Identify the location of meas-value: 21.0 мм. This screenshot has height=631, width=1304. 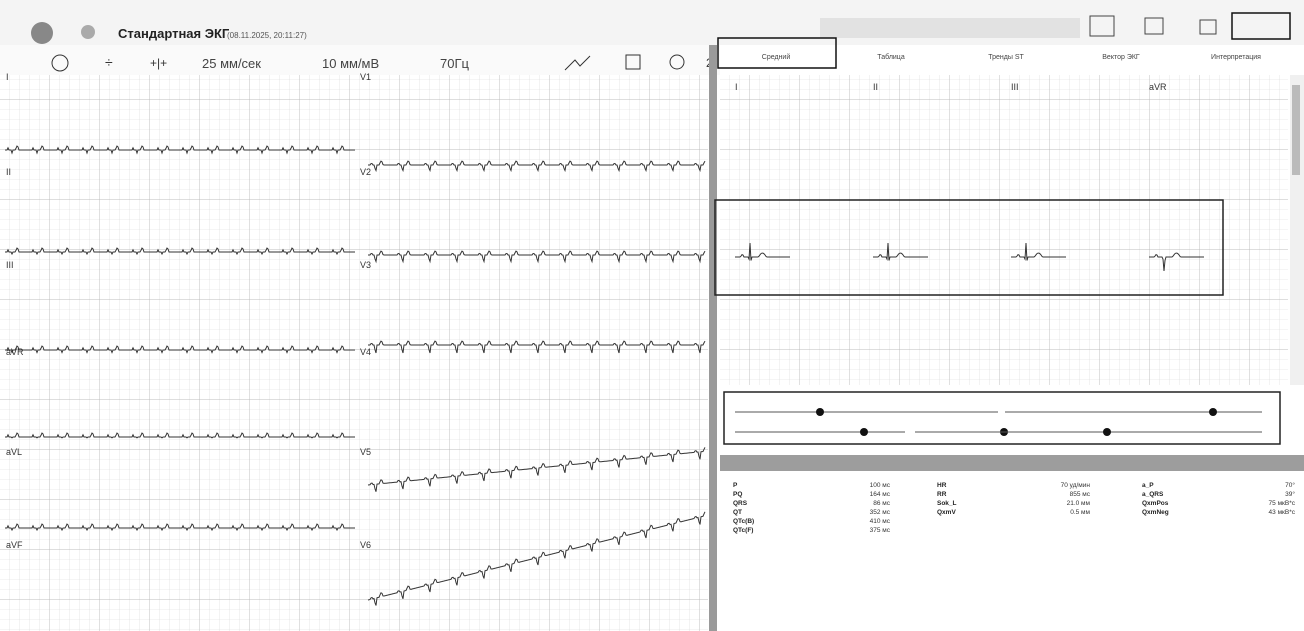
(1079, 503).